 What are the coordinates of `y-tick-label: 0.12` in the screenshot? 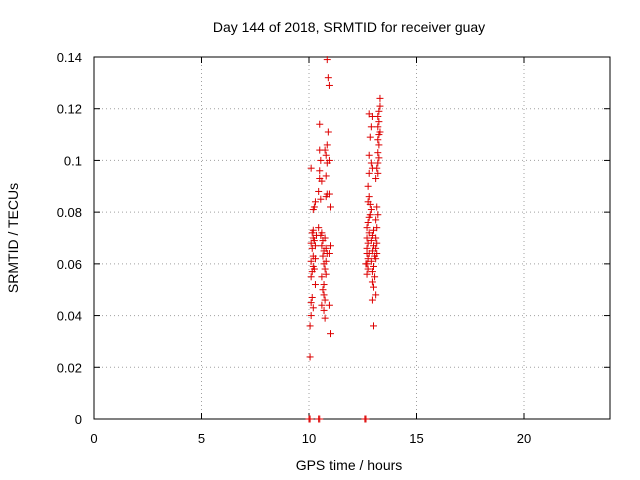 It's located at (69, 109).